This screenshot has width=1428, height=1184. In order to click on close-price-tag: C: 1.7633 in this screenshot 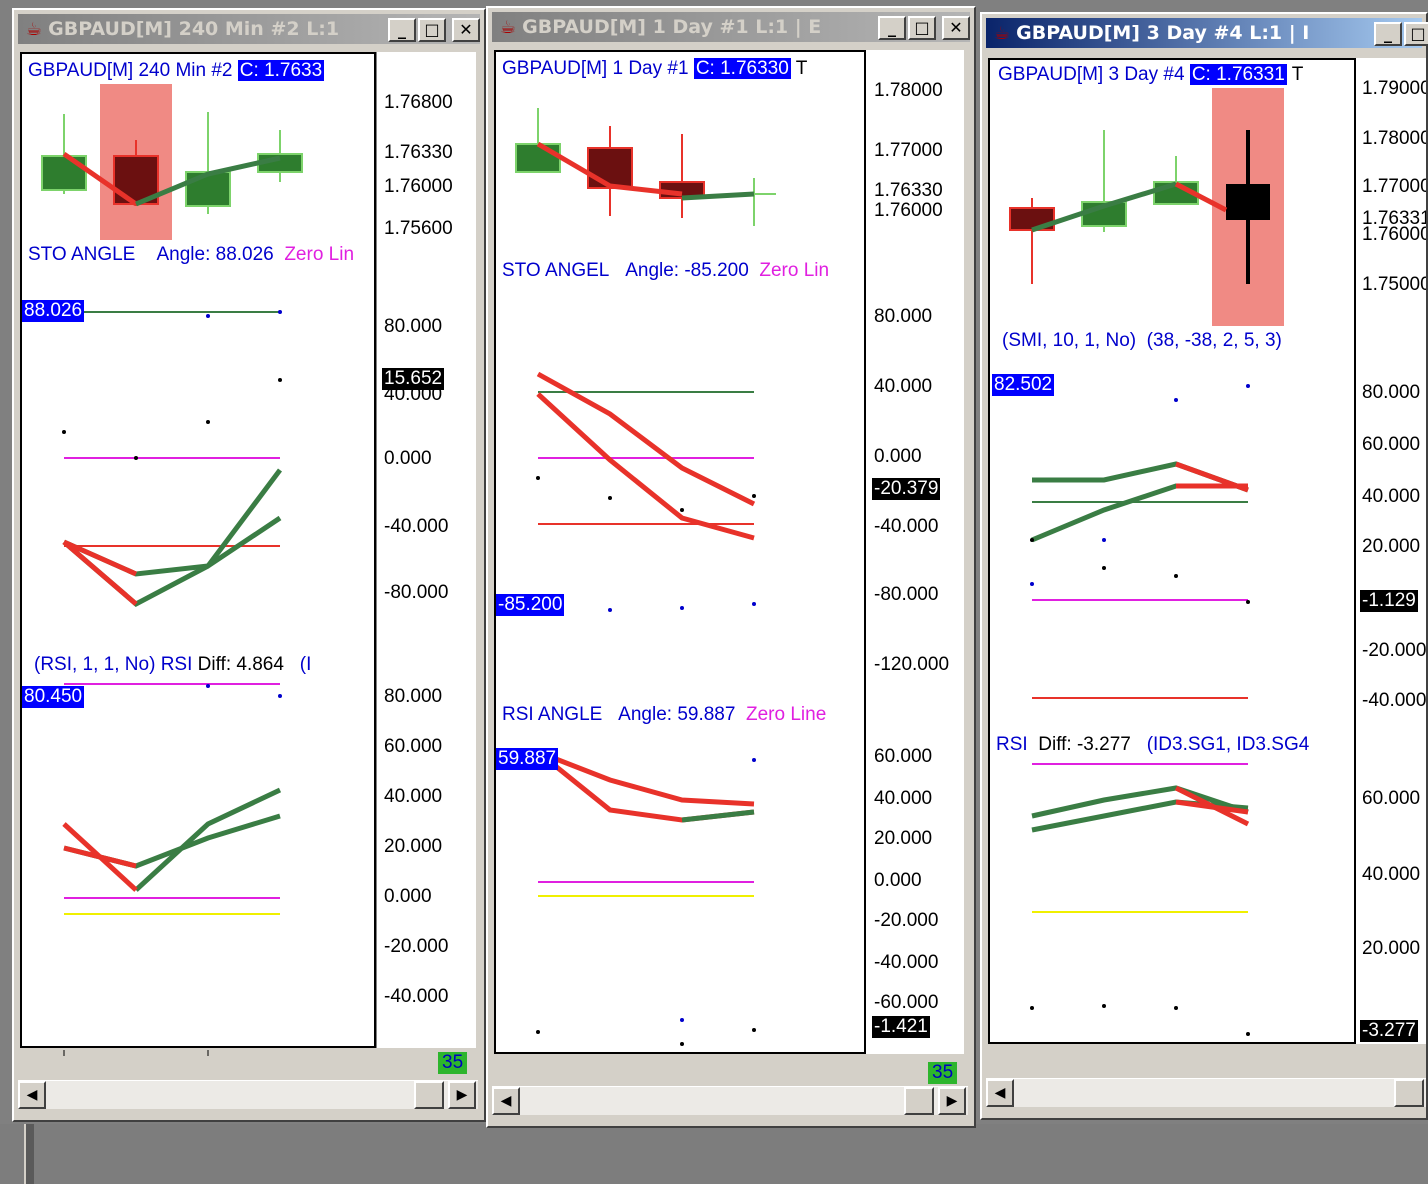, I will do `click(281, 70)`.